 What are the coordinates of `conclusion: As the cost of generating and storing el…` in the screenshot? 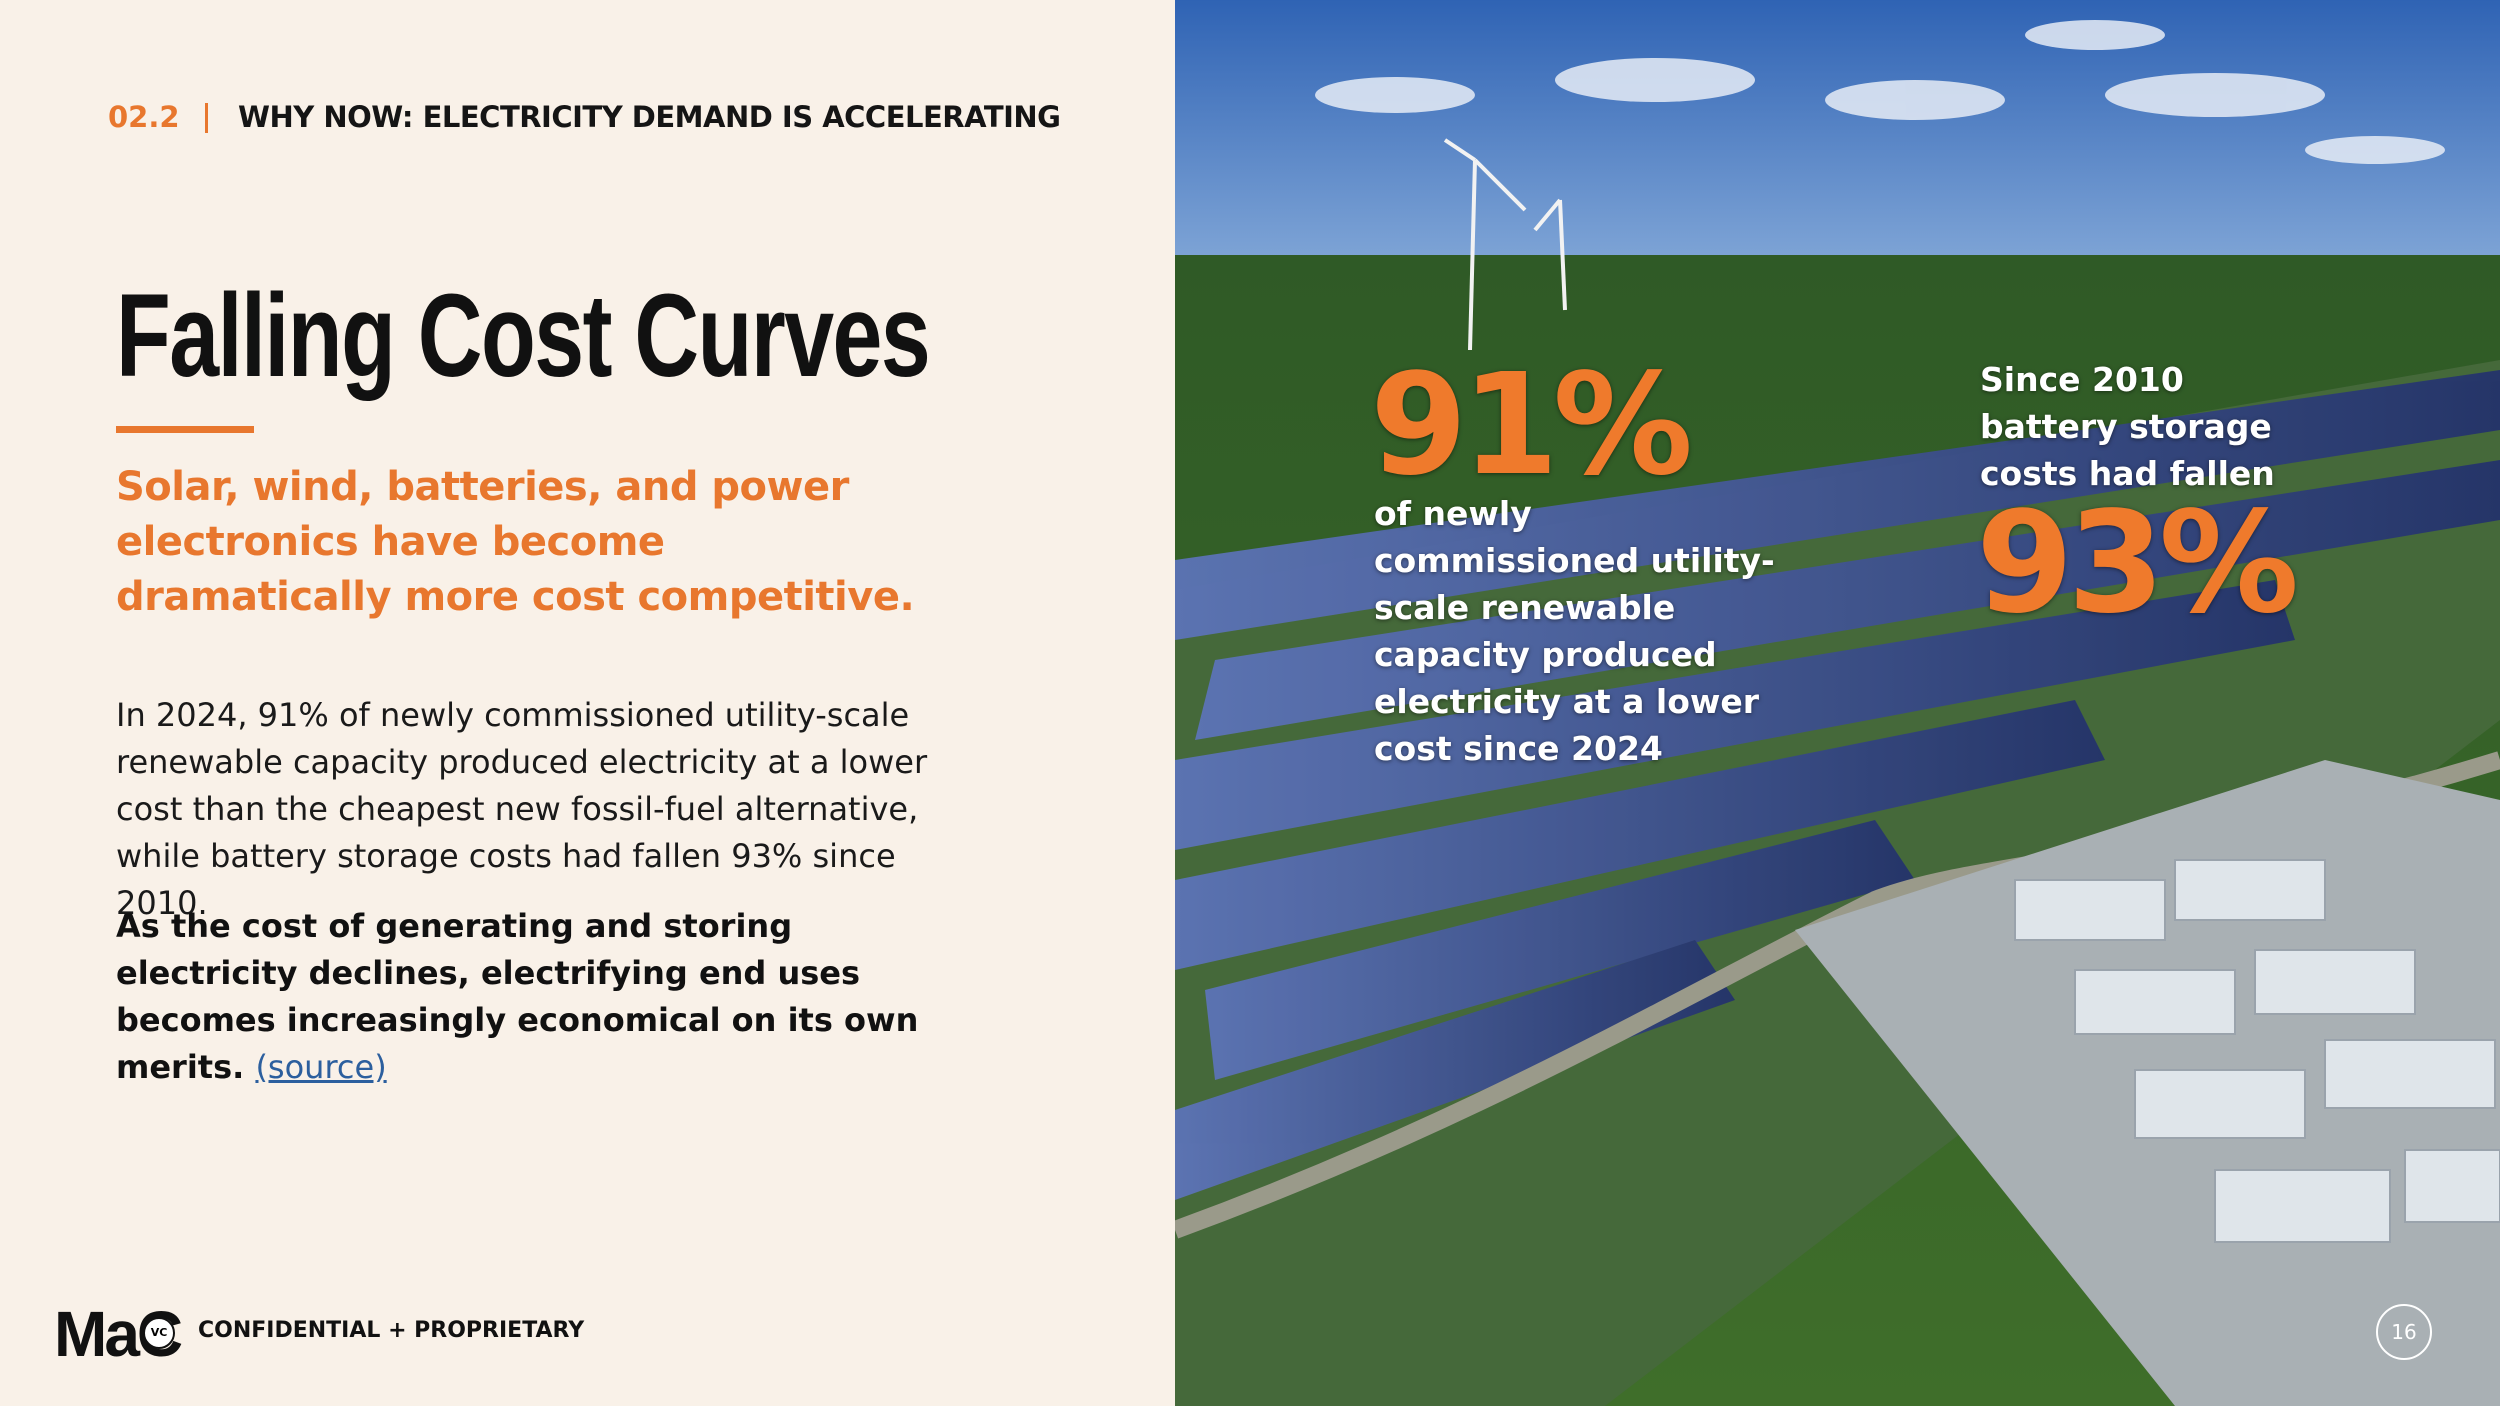 It's located at (541, 997).